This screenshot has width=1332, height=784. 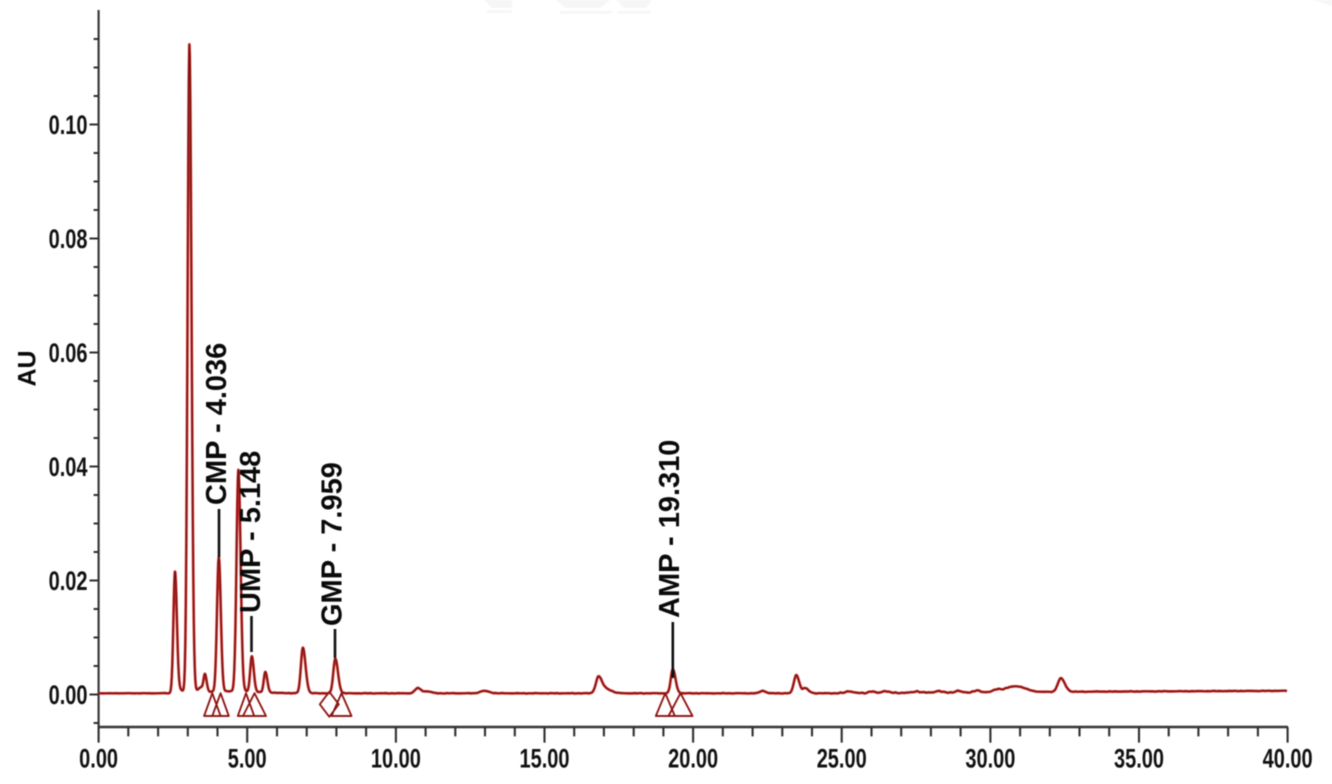 I want to click on svg-text: 30.00, so click(x=990, y=758).